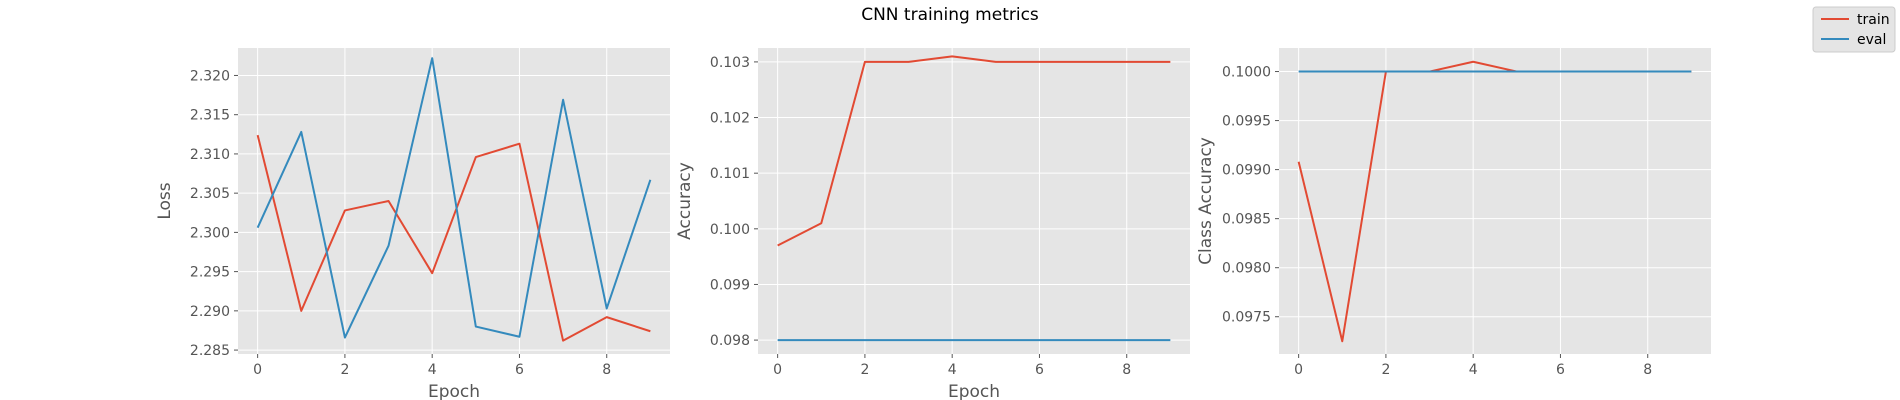 Image resolution: width=1900 pixels, height=400 pixels. I want to click on series-line-eval, so click(454, 198).